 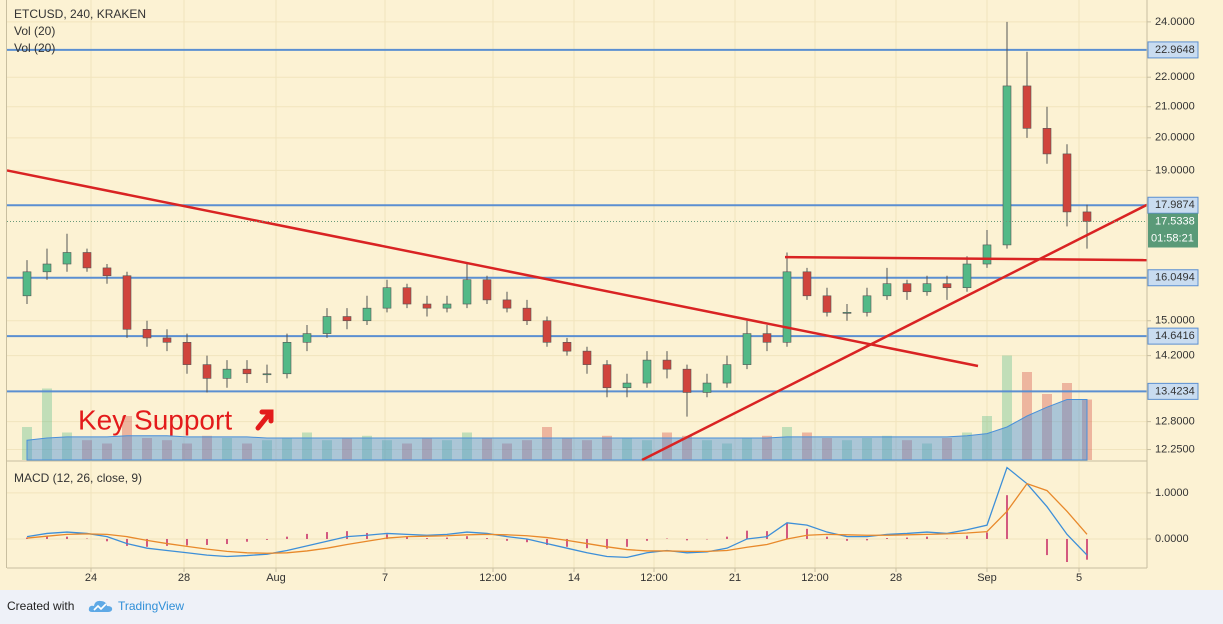 I want to click on footer-brand: TradingView, so click(x=151, y=606).